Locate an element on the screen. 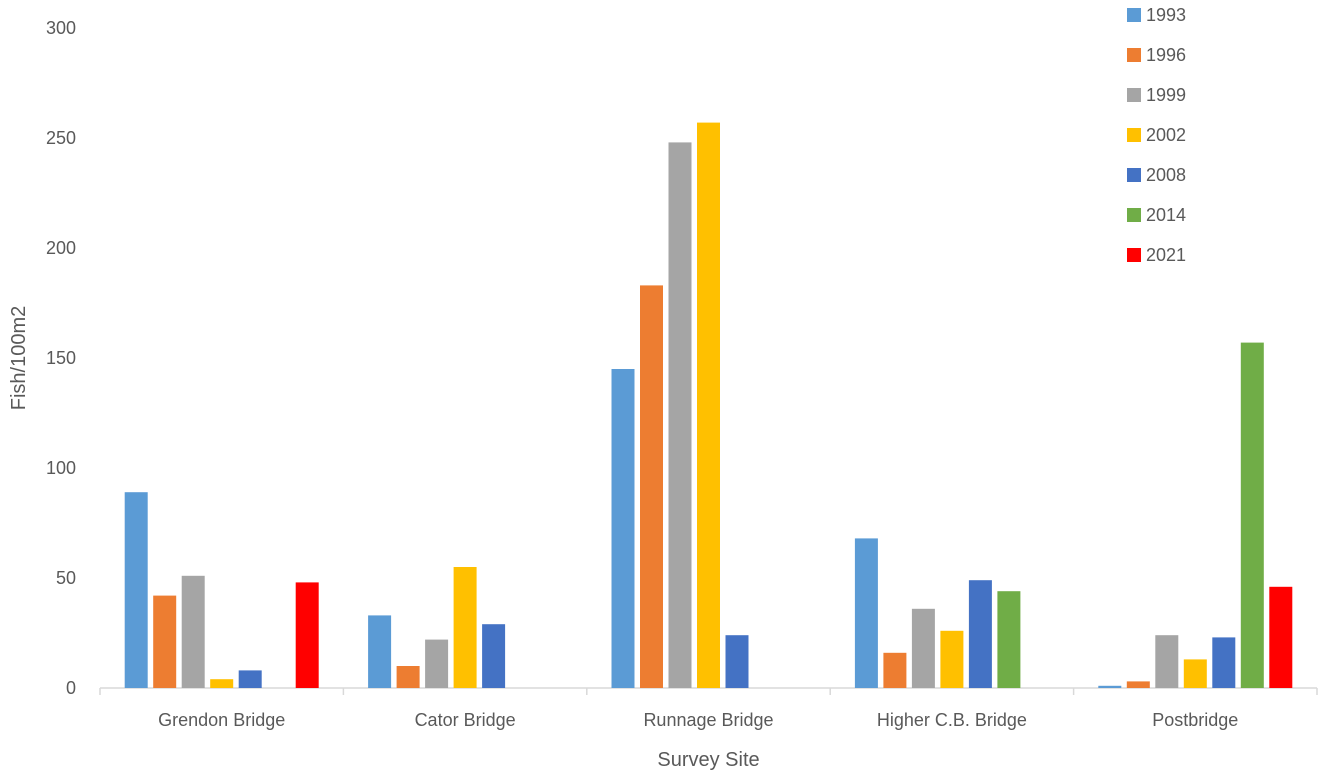 This screenshot has width=1322, height=773. y-tick-label: 150 is located at coordinates (61, 358).